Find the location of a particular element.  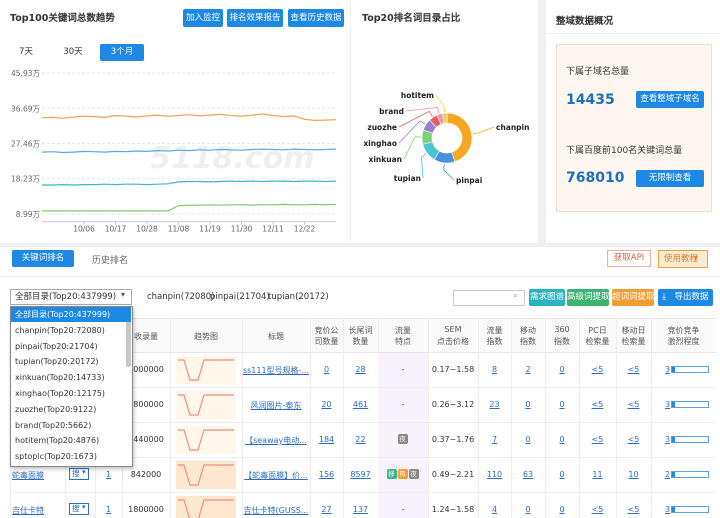

table-cell: 8597 is located at coordinates (360, 474).